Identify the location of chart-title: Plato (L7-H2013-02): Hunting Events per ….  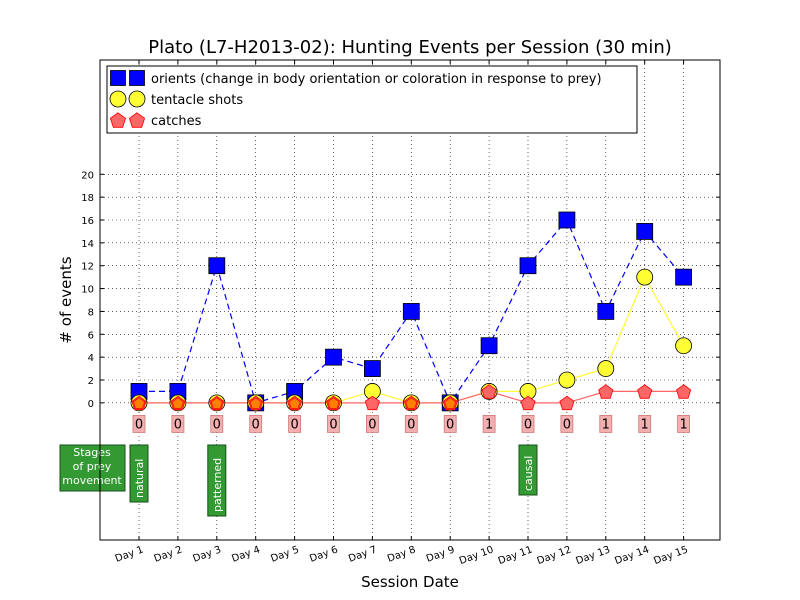
(410, 47).